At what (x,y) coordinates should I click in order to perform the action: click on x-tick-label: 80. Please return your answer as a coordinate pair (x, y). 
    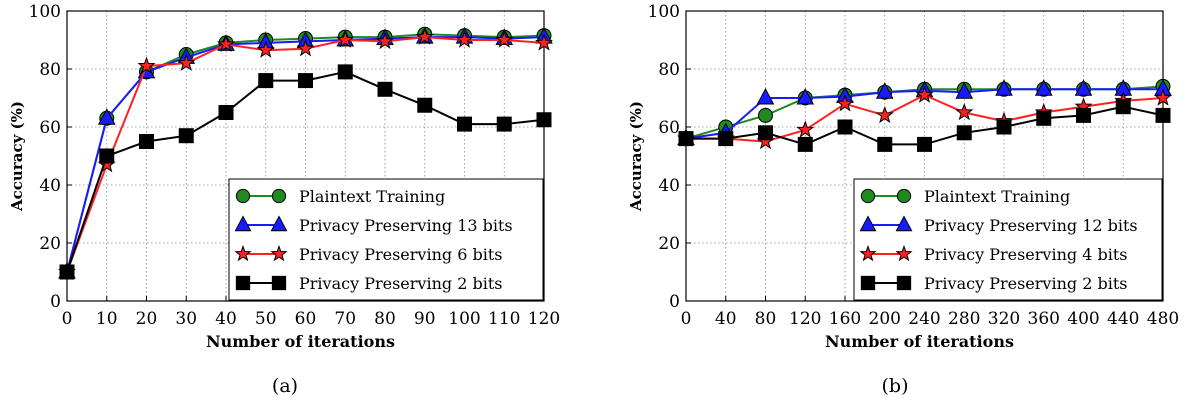
    Looking at the image, I should click on (385, 319).